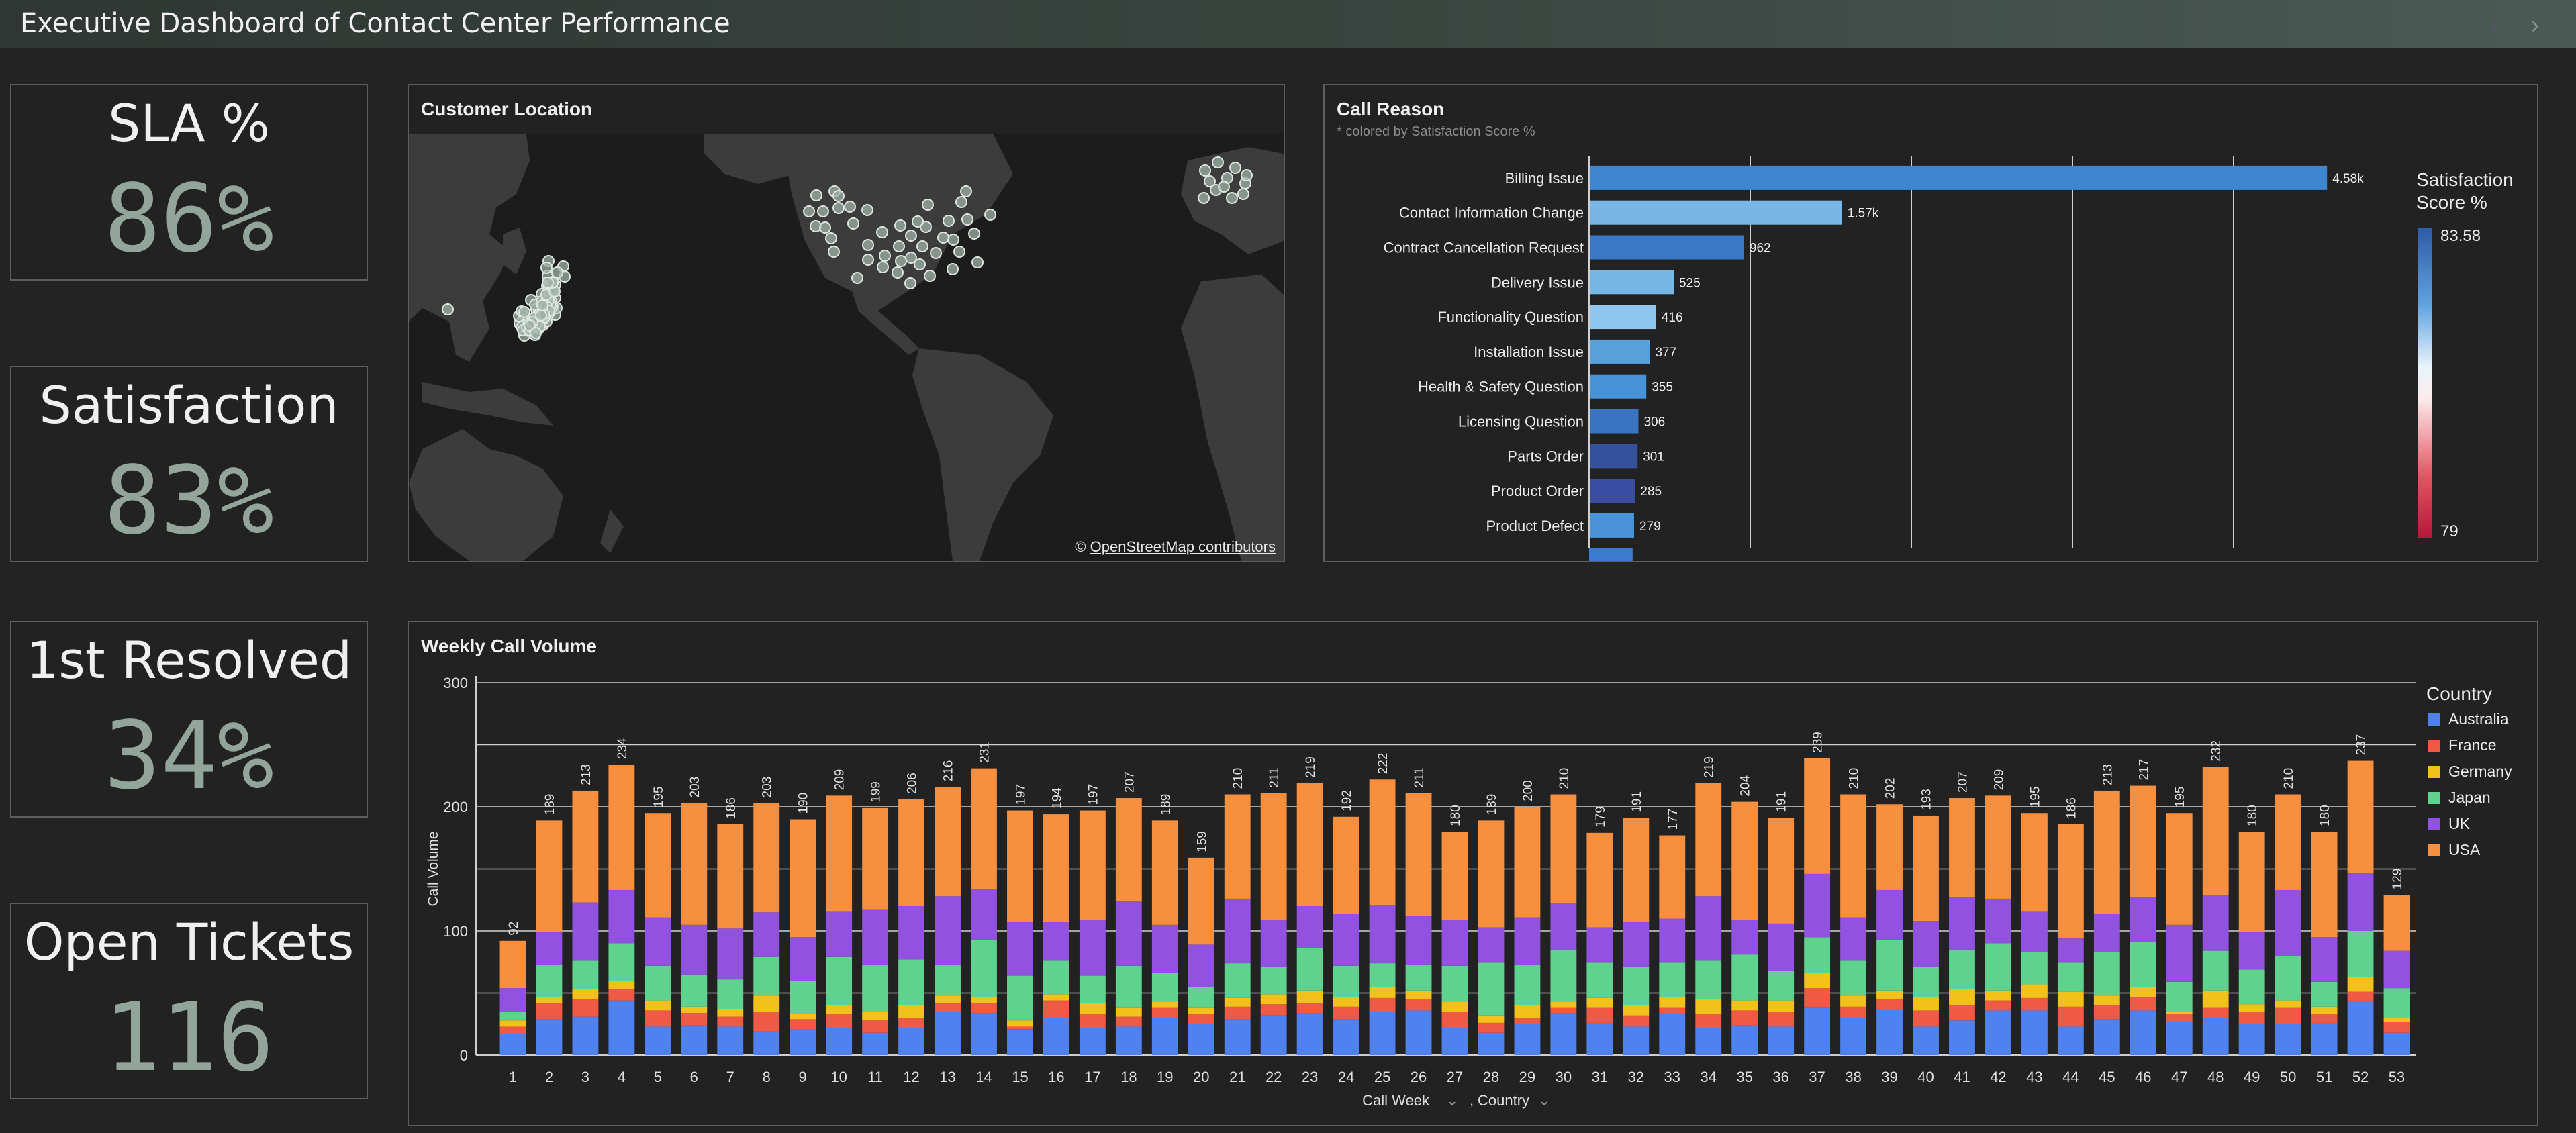 This screenshot has width=2576, height=1133. Describe the element at coordinates (189, 719) in the screenshot. I see `kpi-first-resolved: 1st Resolved 34%` at that location.